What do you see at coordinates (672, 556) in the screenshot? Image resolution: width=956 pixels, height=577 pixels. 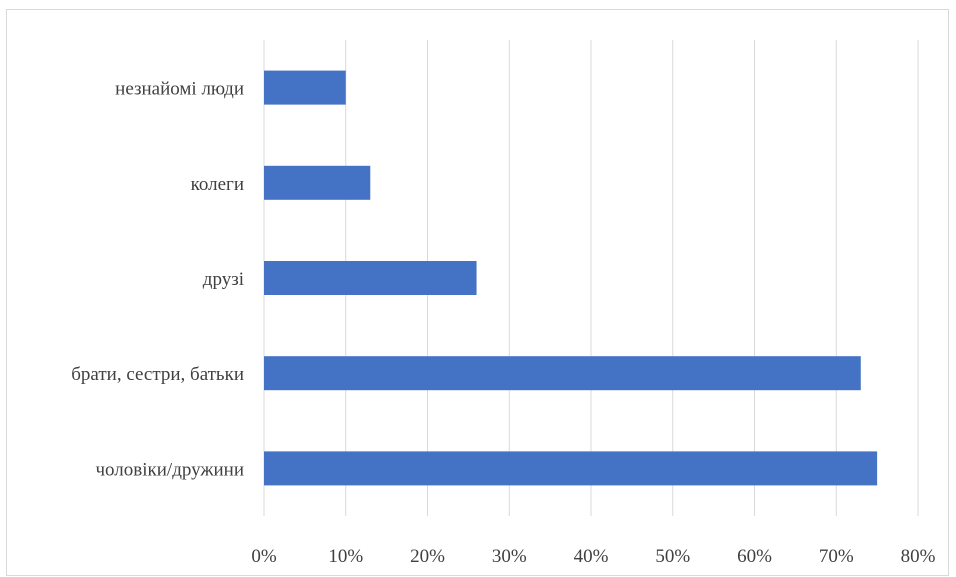 I see `x-tick-label-5: 50%` at bounding box center [672, 556].